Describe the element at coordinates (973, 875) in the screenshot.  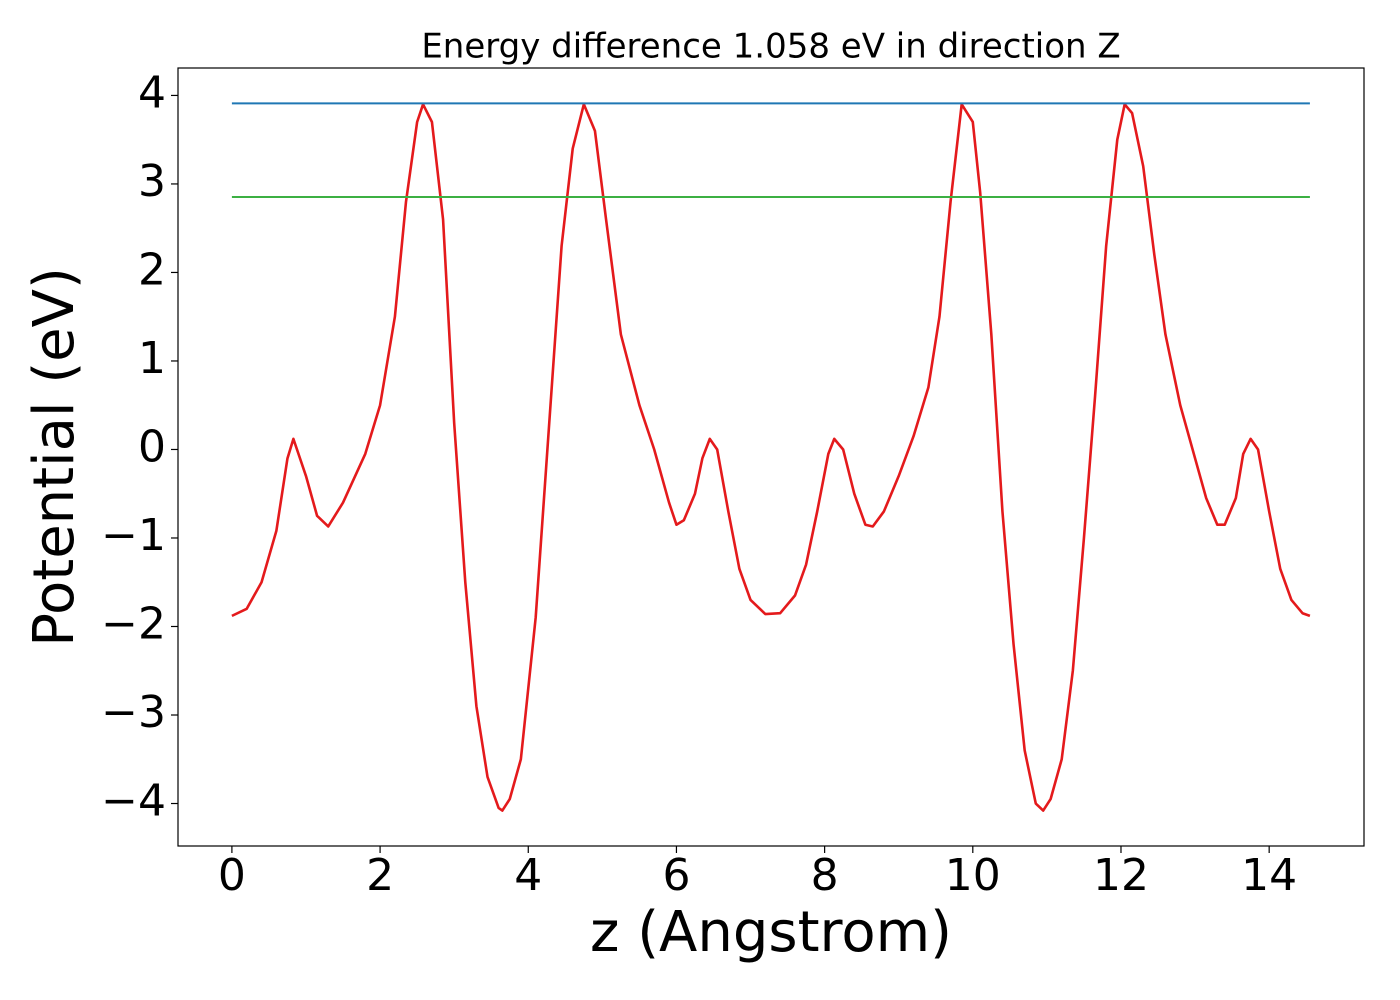
I see `x-tick-label: 10` at that location.